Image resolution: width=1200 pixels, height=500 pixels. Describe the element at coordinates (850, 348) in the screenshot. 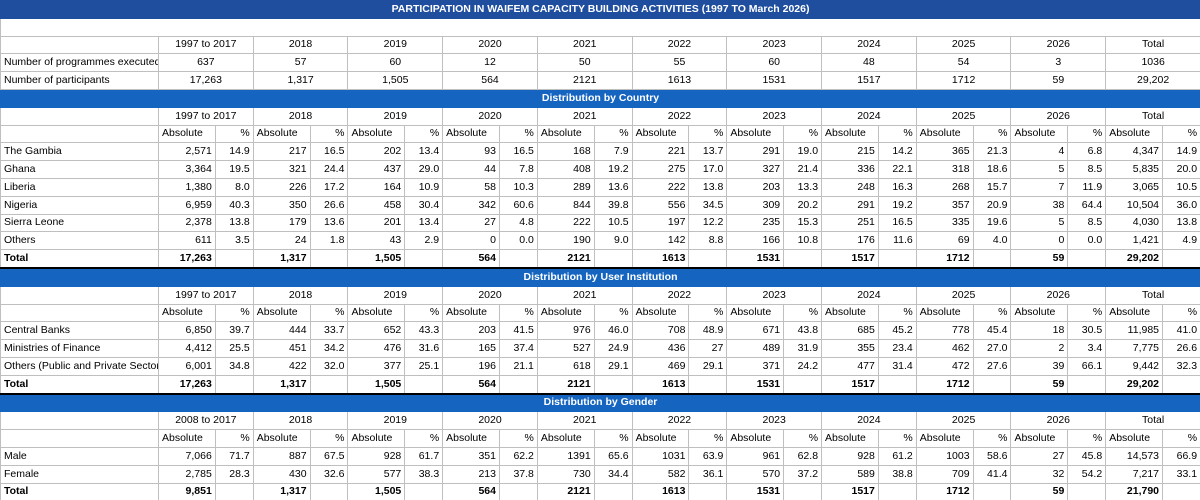

I see `absolute-value: 355` at that location.